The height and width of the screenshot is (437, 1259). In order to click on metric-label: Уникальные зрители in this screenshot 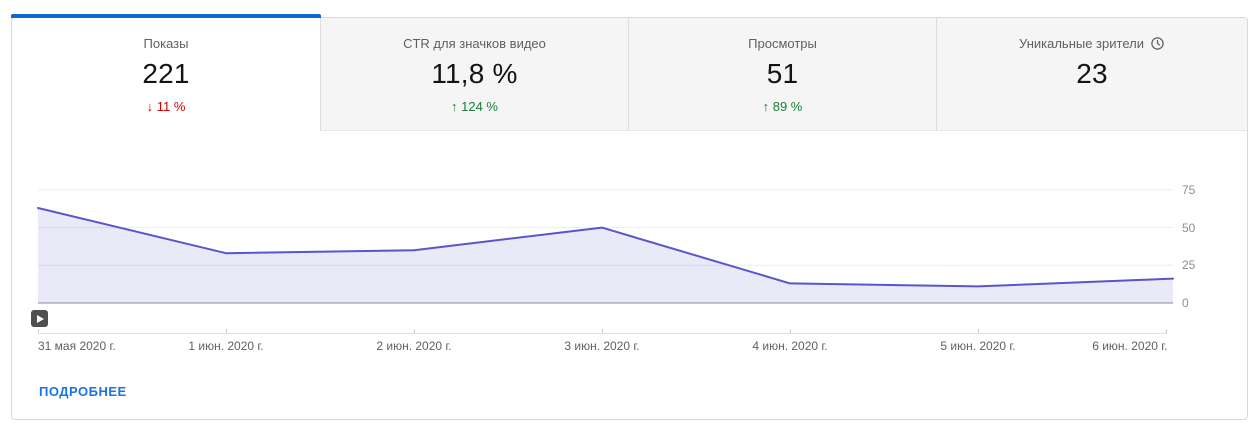, I will do `click(1092, 43)`.